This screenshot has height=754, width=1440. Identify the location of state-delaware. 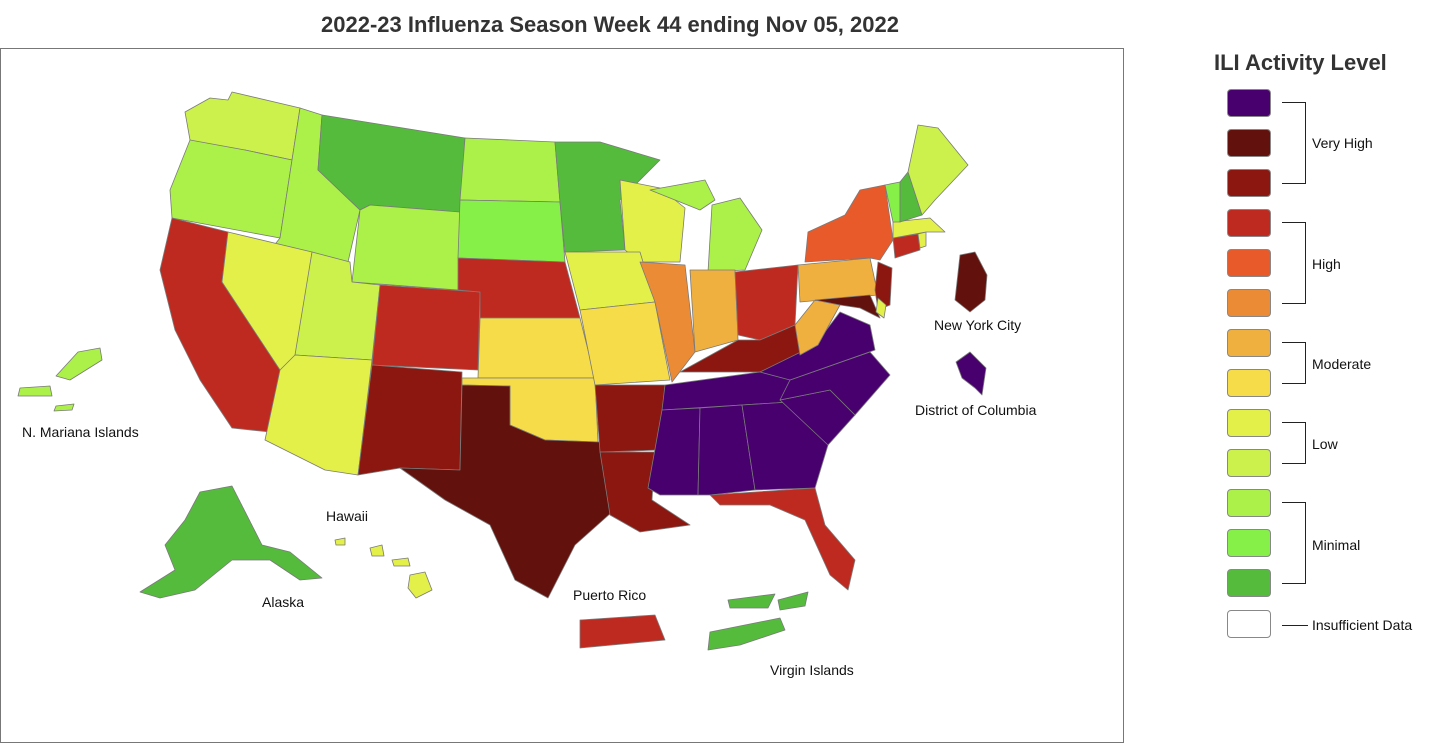
(881, 308).